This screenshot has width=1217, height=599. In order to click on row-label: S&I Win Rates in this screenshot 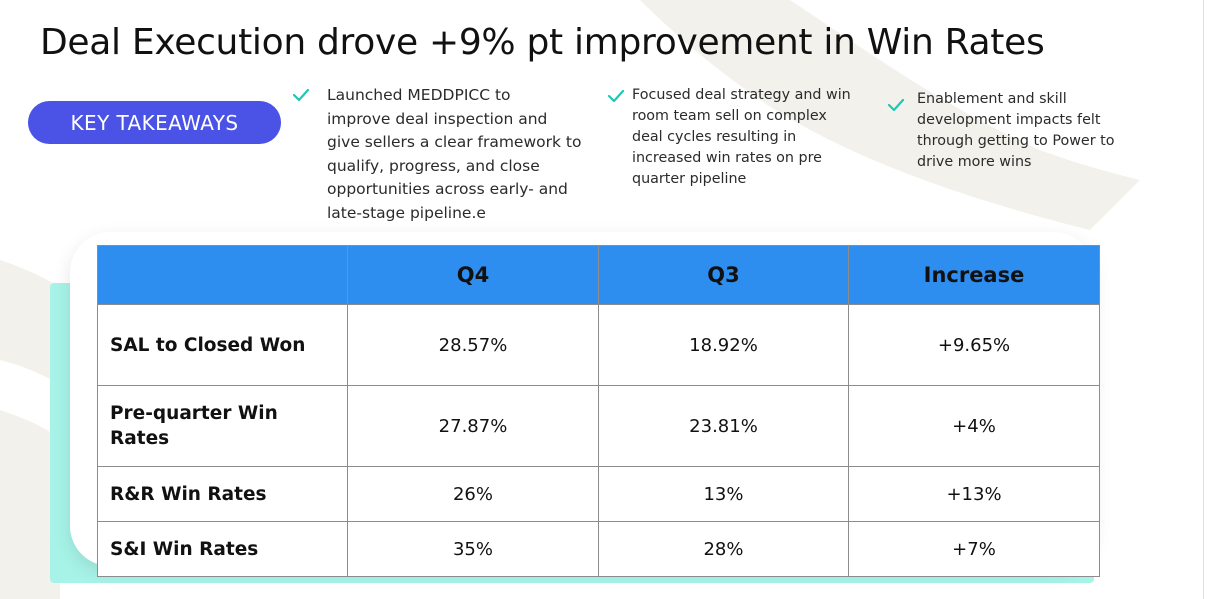, I will do `click(222, 549)`.